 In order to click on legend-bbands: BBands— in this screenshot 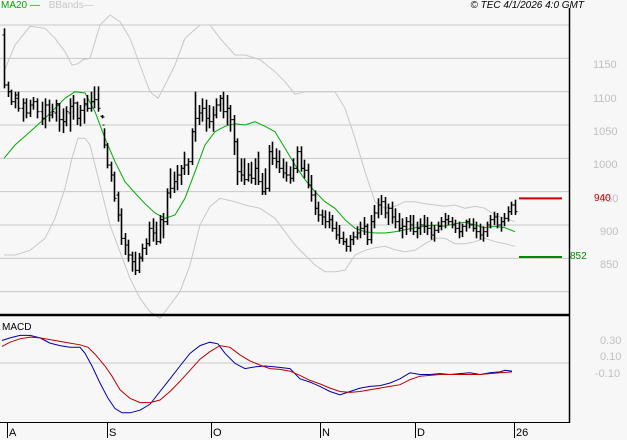, I will do `click(71, 5)`.